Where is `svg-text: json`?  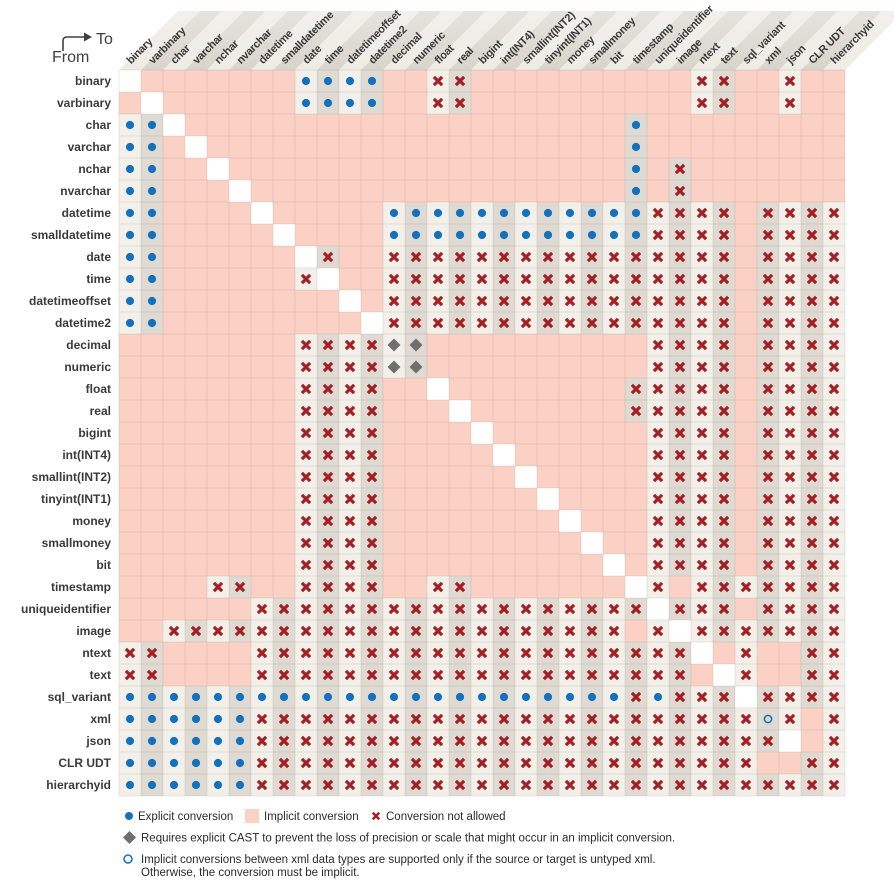
svg-text: json is located at coordinates (98, 741).